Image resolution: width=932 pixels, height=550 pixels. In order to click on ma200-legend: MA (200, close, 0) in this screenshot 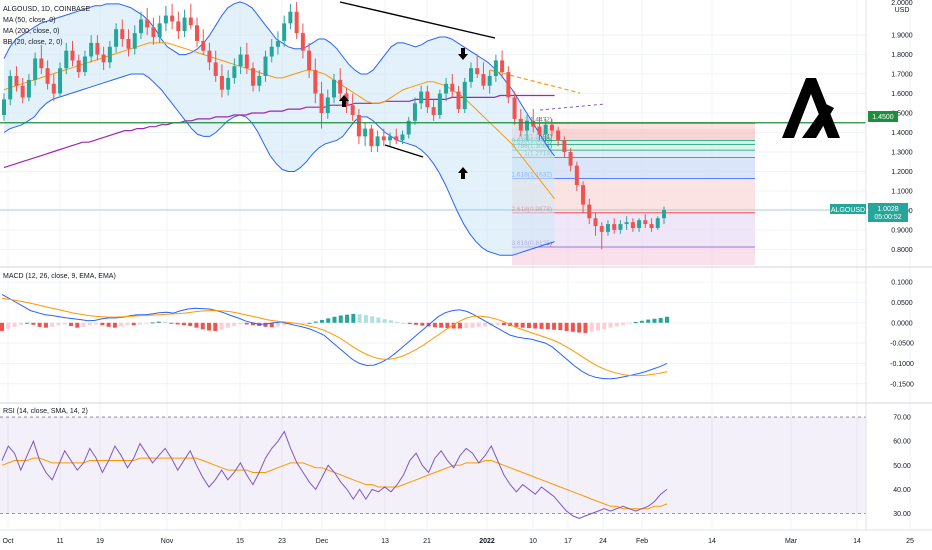, I will do `click(31, 31)`.